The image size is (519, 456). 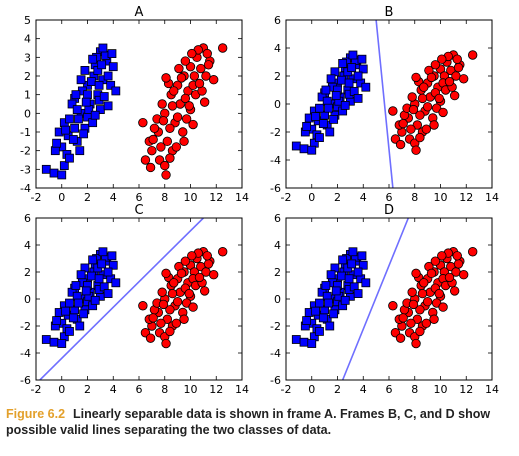 I want to click on x-tick-label: 6, so click(x=139, y=389).